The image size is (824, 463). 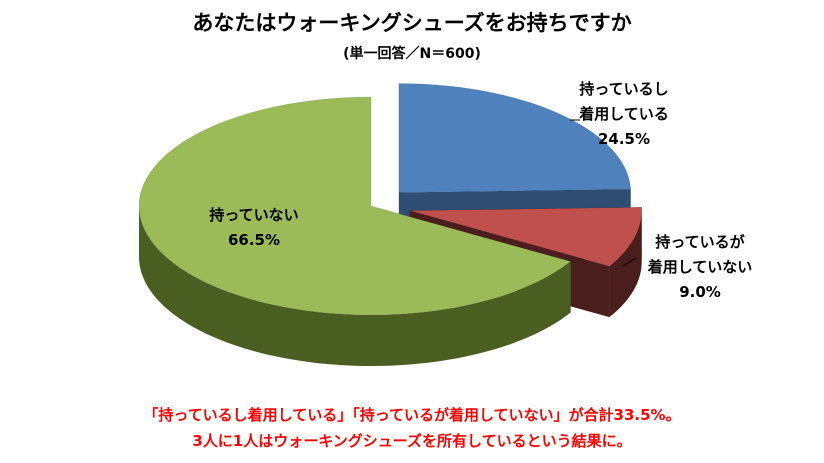 What do you see at coordinates (411, 23) in the screenshot?
I see `chart-title: あなたはウォーキングシューズをお持ちですか` at bounding box center [411, 23].